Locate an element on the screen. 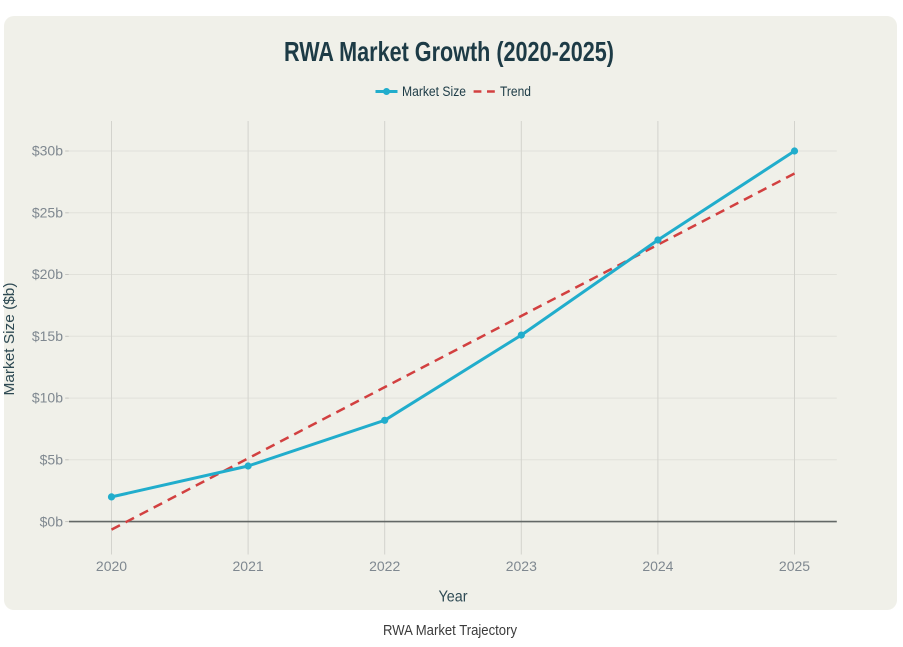  svg-text: $30b is located at coordinates (47, 151).